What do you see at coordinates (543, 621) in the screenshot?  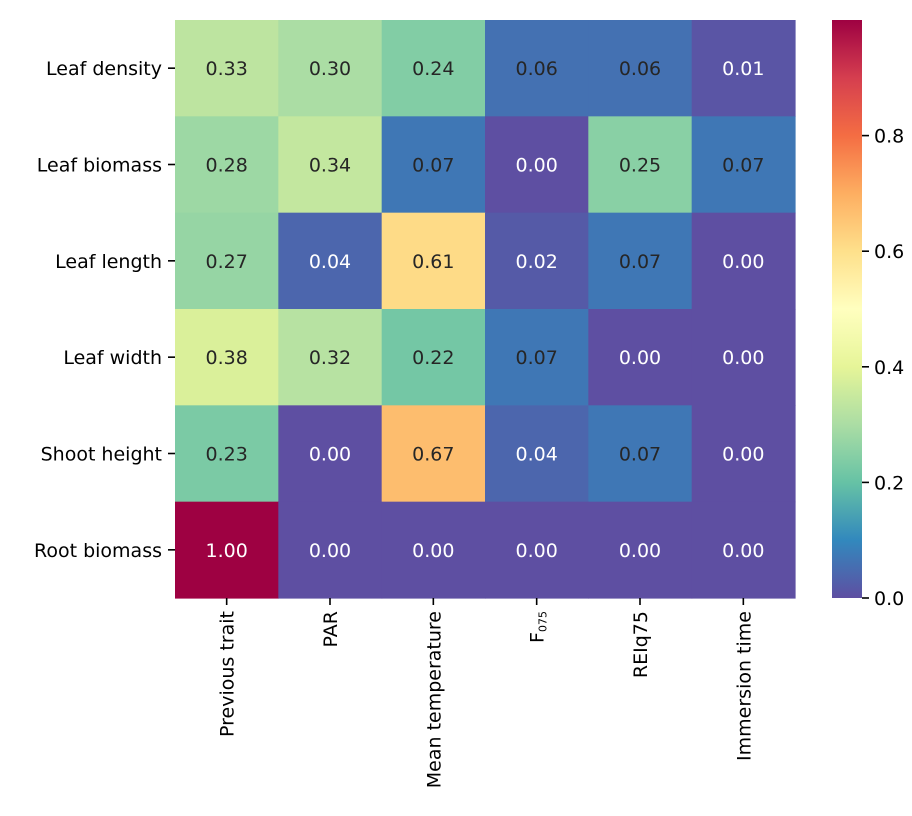 I see `column-label-subscript: 075` at bounding box center [543, 621].